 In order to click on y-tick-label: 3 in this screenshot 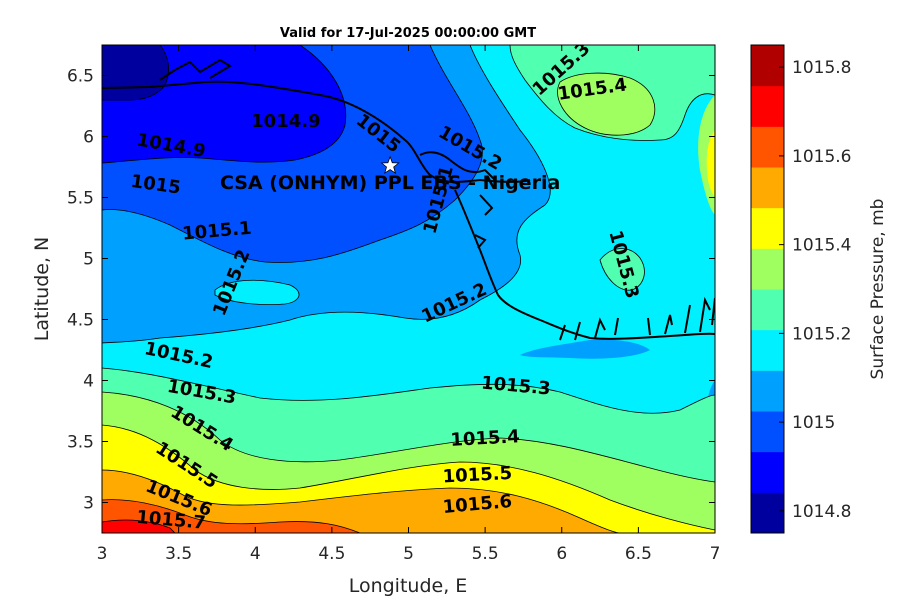, I will do `click(88, 504)`.